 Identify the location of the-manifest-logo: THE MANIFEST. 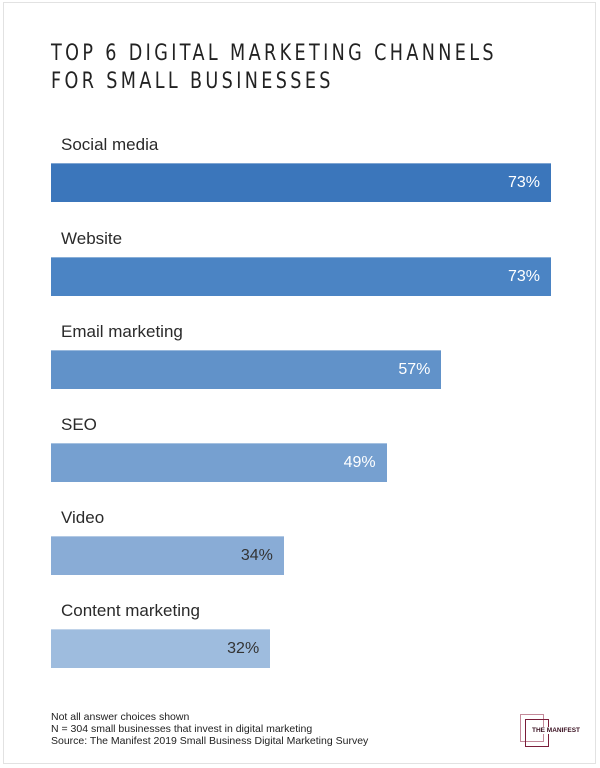
(551, 731).